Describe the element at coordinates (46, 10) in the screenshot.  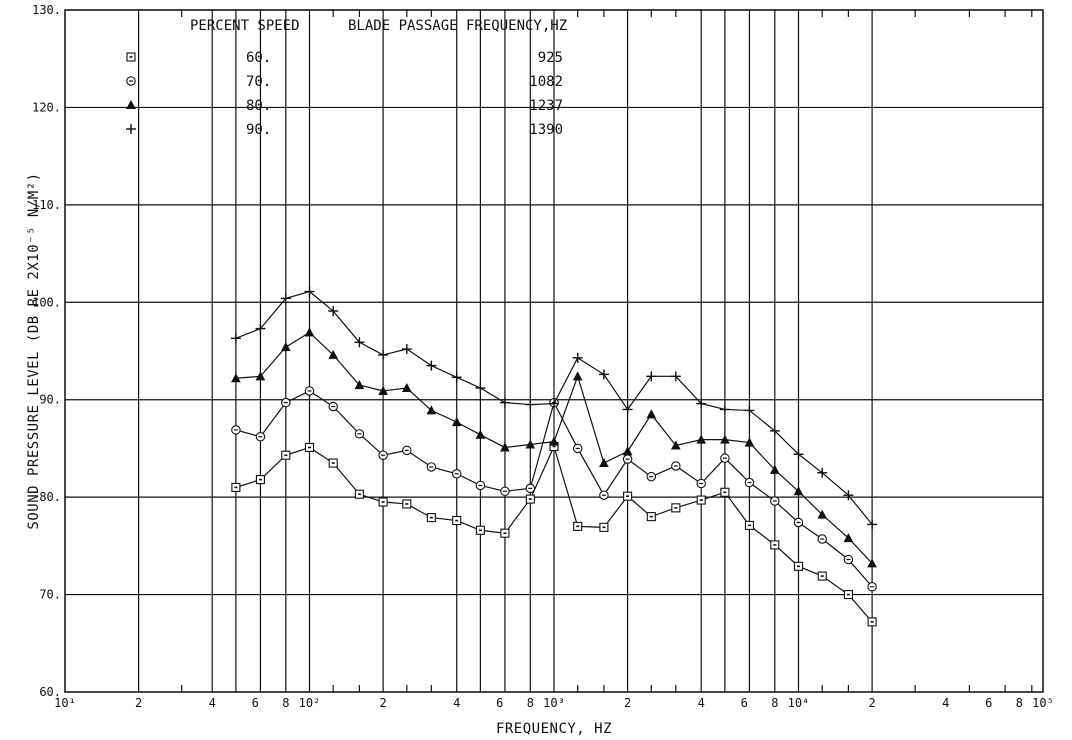
I see `y-tick-label: 130.` at that location.